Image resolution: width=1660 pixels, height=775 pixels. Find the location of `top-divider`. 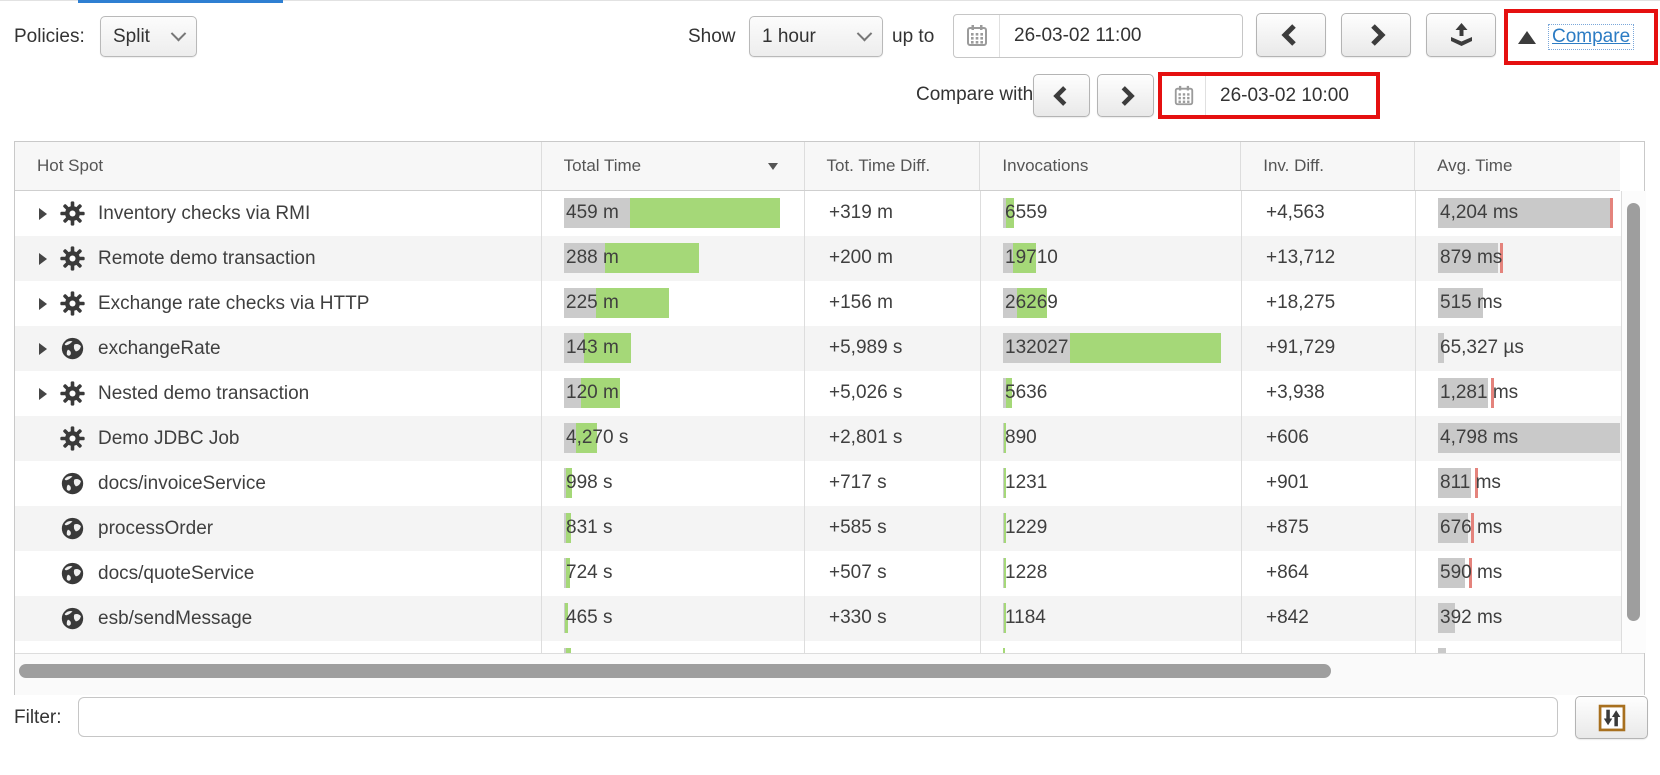

top-divider is located at coordinates (830, 0).